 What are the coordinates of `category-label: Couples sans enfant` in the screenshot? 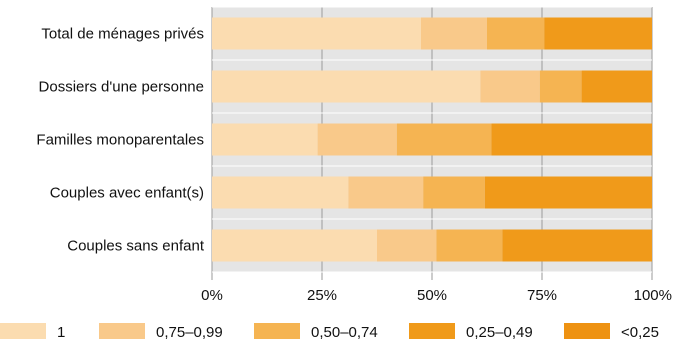 It's located at (136, 246).